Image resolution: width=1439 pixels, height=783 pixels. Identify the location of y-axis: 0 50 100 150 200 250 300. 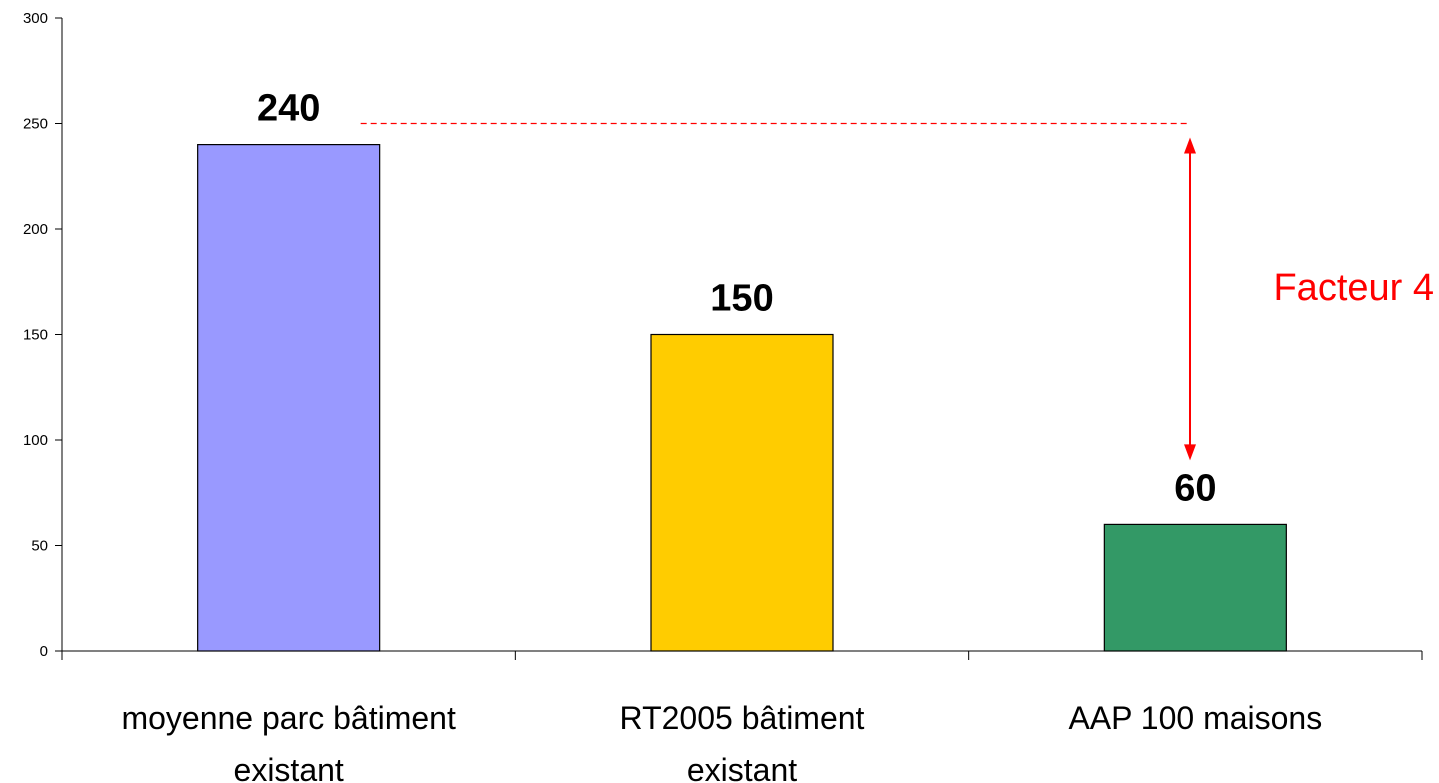
(43, 335).